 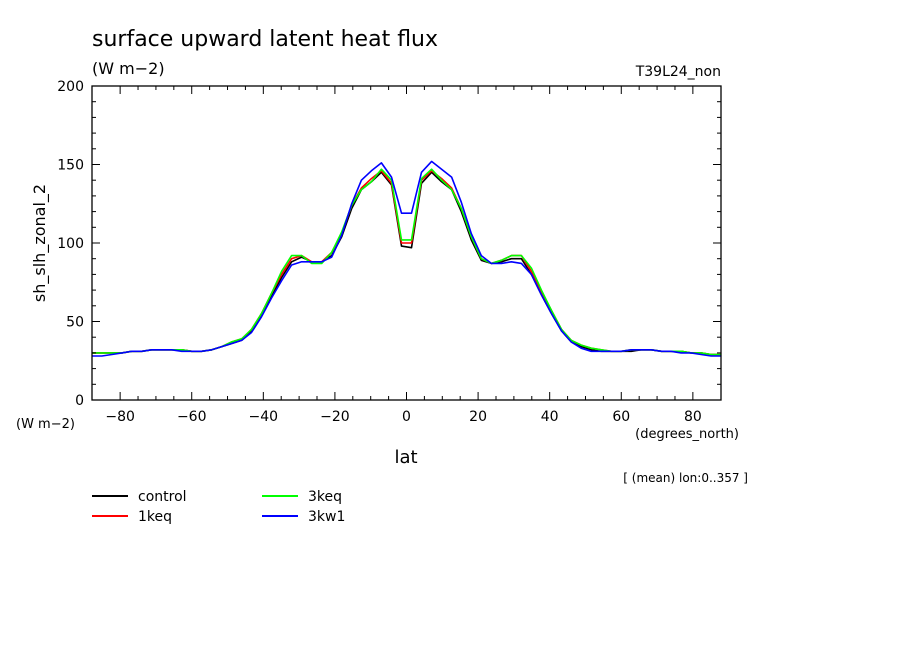 I want to click on legend-label-3kw1: 3kw1, so click(x=326, y=517).